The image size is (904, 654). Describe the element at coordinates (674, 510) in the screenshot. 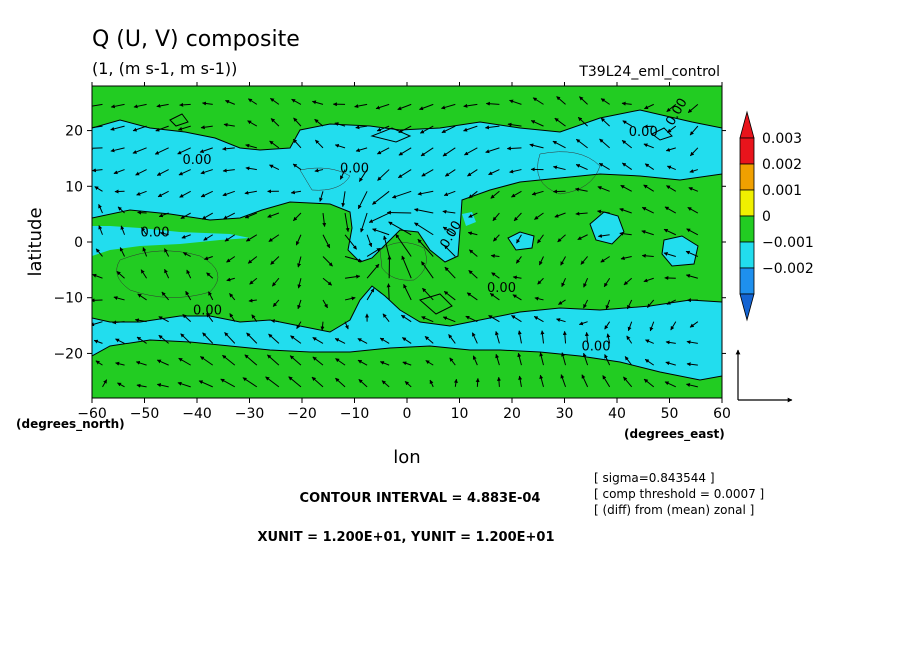

I see `note-diff: [ (diff) from (mean) zonal ]` at that location.